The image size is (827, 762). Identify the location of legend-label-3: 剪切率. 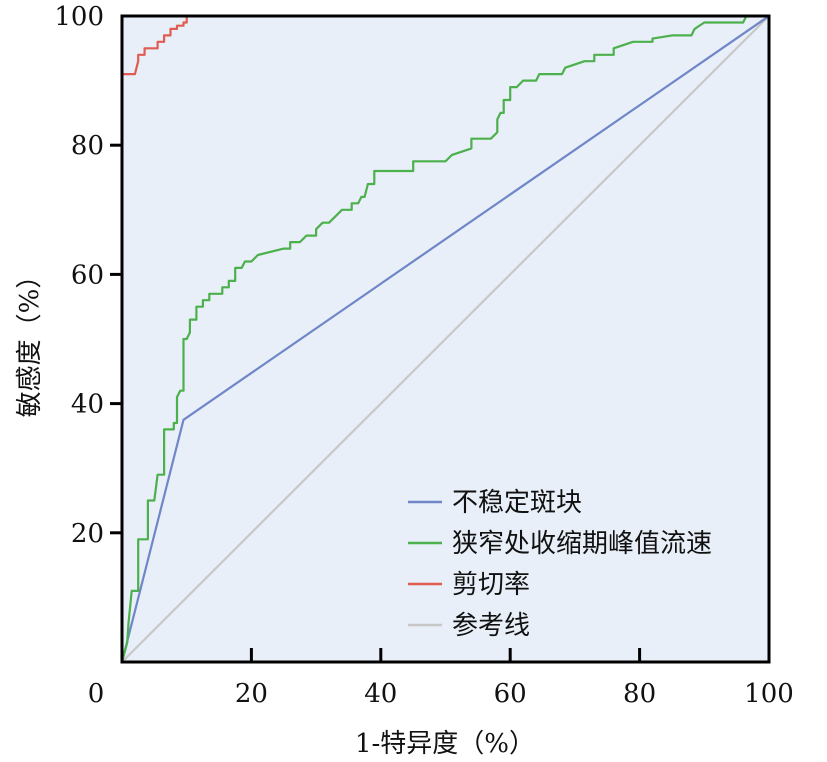
(491, 585).